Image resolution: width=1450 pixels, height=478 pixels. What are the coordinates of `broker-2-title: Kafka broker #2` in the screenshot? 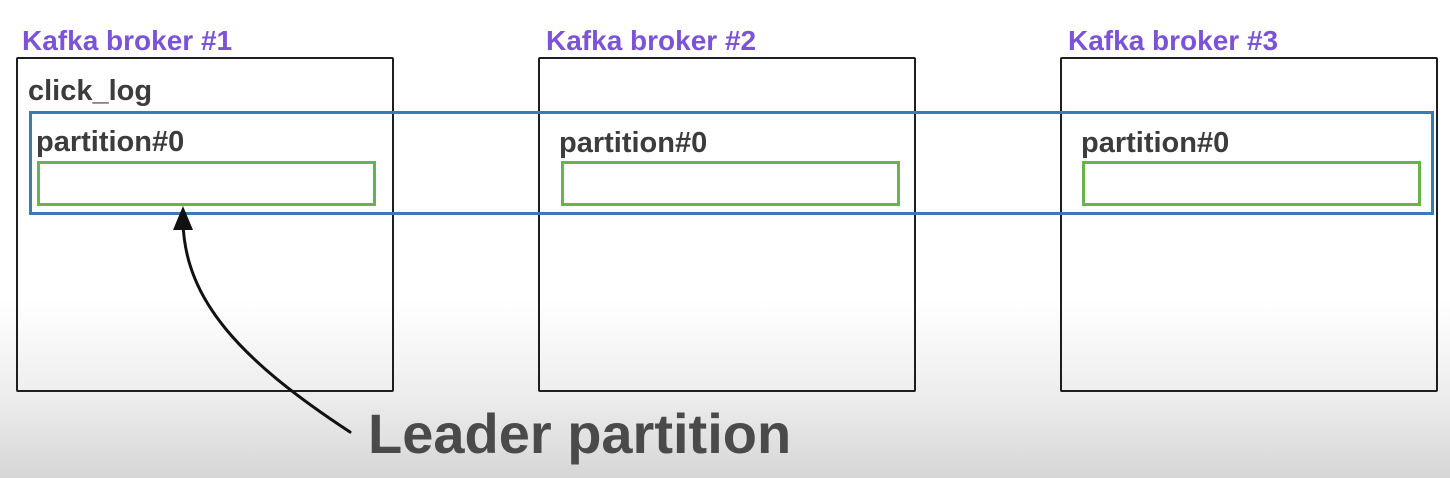 It's located at (651, 40).